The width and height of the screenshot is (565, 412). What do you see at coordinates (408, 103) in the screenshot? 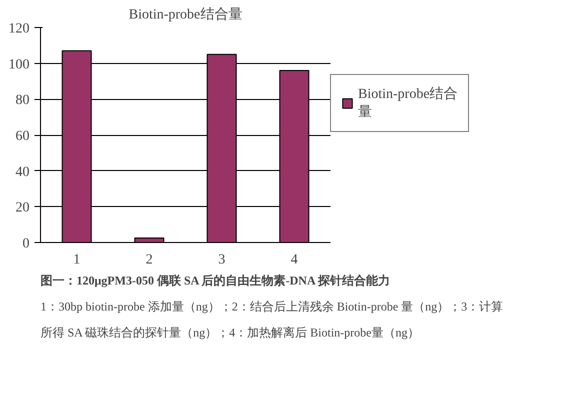
I see `legend-label: Biotin-probe结合量` at bounding box center [408, 103].